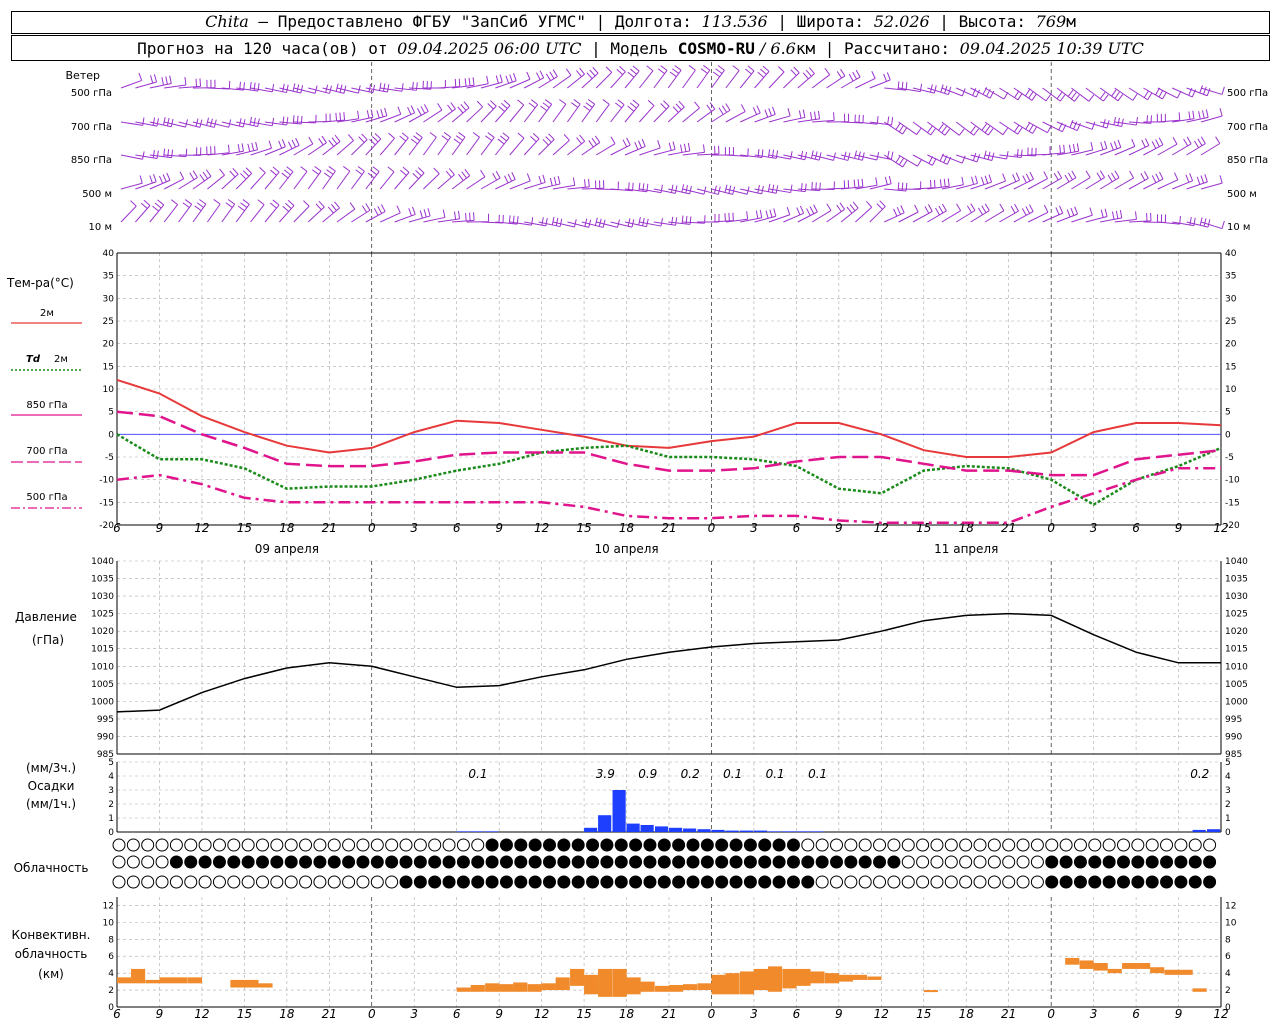 Image resolution: width=1280 pixels, height=1024 pixels. I want to click on pressure-panel, so click(668, 662).